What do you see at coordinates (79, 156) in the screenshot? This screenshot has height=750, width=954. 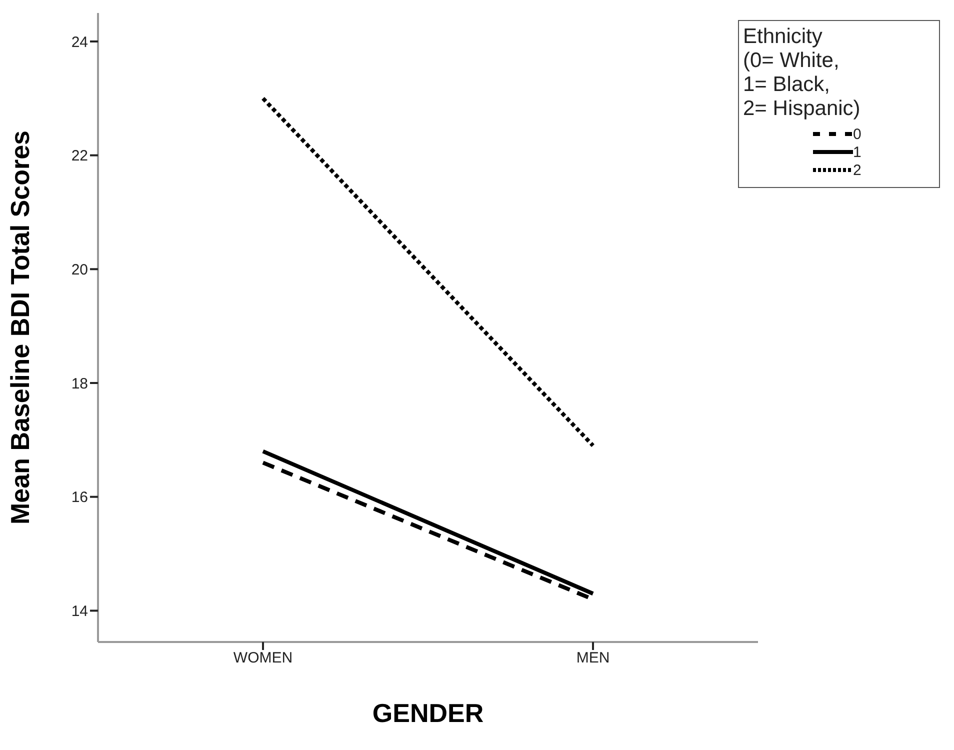 I see `y-tick-label: 22` at bounding box center [79, 156].